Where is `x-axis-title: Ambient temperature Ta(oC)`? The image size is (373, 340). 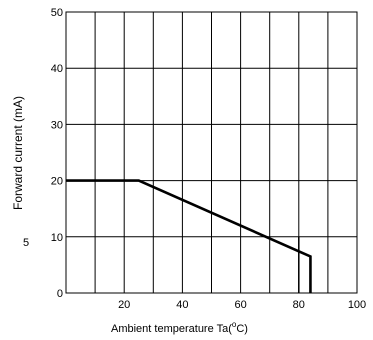 x-axis-title: Ambient temperature Ta(oC) is located at coordinates (179, 327).